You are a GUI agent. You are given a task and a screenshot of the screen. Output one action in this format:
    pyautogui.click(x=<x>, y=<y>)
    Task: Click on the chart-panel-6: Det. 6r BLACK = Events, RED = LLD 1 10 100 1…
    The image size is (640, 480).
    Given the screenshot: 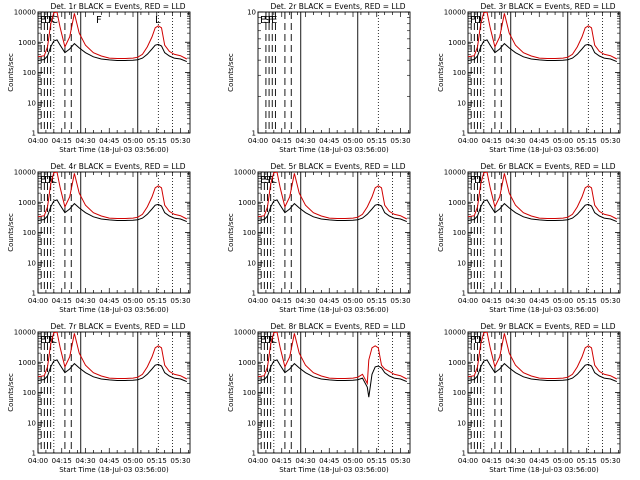 What is the action you would take?
    pyautogui.click(x=529, y=238)
    